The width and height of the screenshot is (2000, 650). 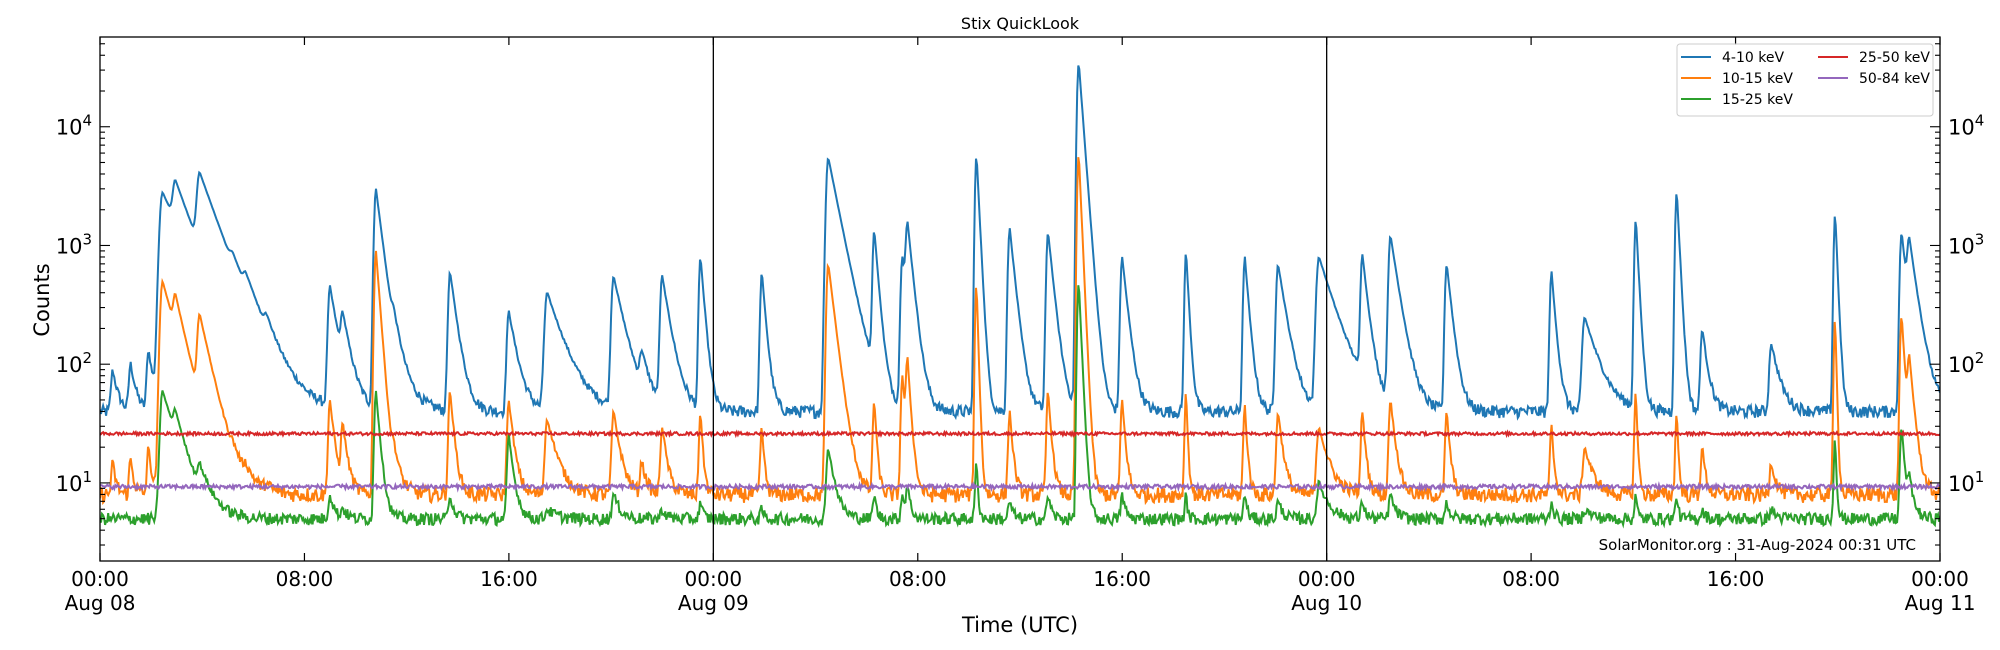 I want to click on annotation-text: SolarMonitor.org : 31-Aug-2024 00:31 UTC, so click(x=1757, y=545).